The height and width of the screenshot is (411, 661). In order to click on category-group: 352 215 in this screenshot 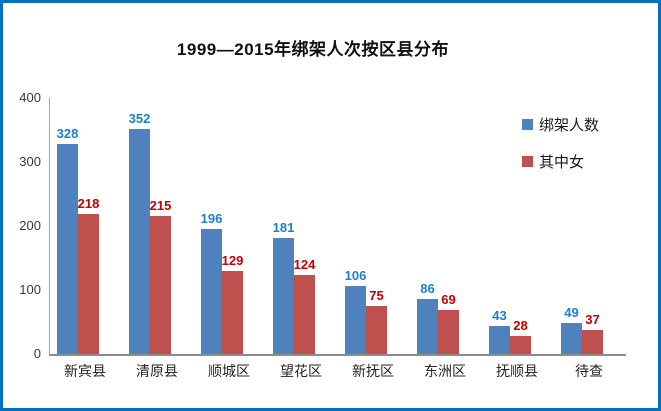, I will do `click(158, 226)`.